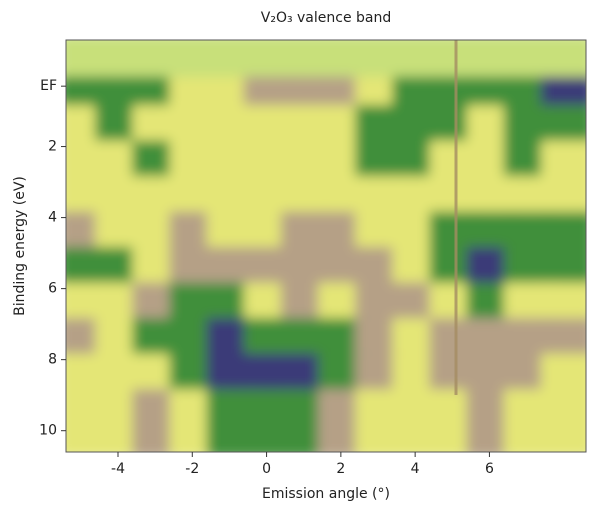 Image resolution: width=591 pixels, height=506 pixels. I want to click on x-tick-label: 4, so click(415, 469).